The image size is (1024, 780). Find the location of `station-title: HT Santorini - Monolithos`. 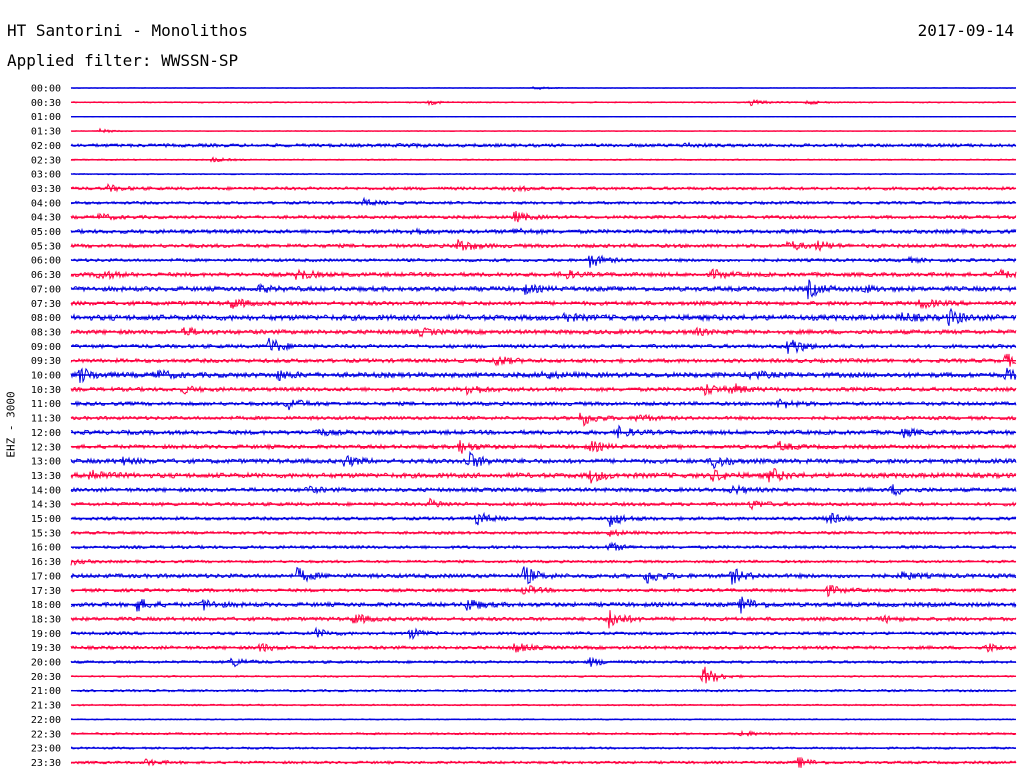

station-title: HT Santorini - Monolithos is located at coordinates (127, 30).